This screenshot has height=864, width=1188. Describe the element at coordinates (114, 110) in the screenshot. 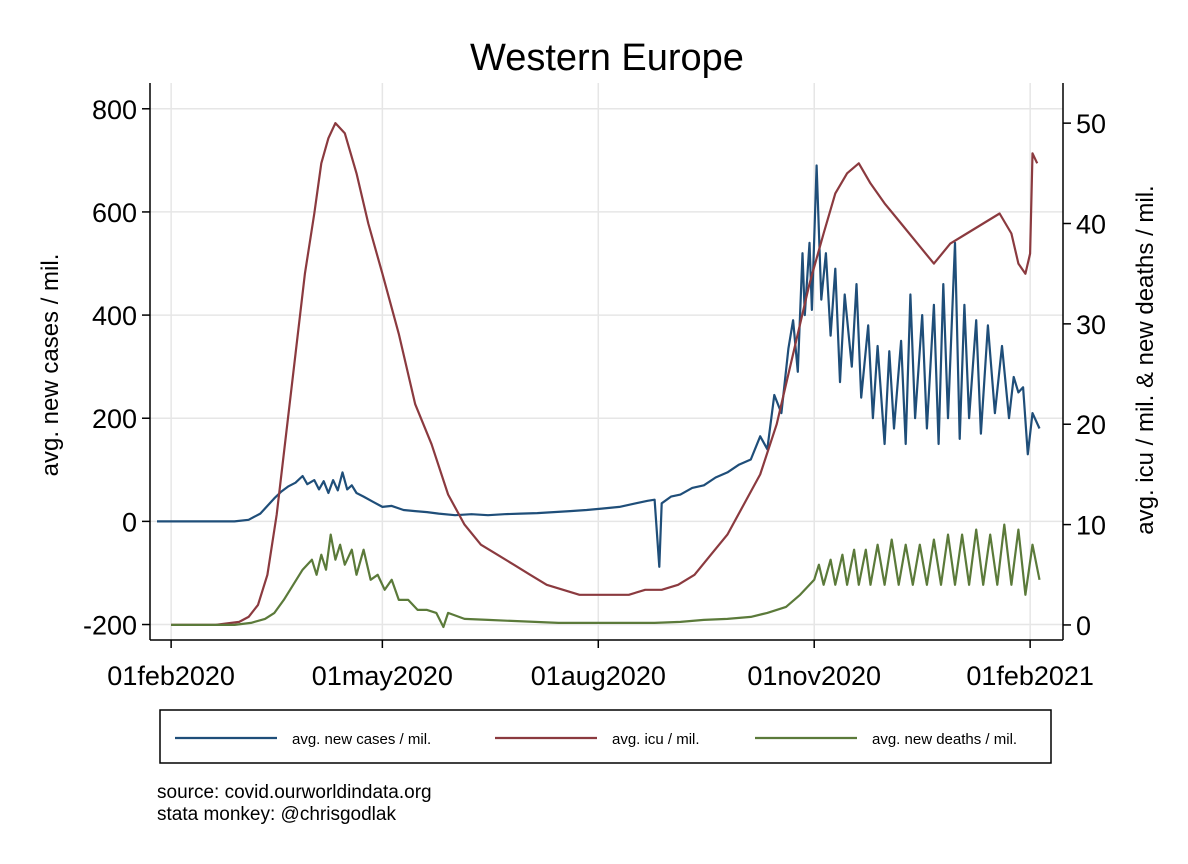

I see `y-left-tick-label: 800` at that location.